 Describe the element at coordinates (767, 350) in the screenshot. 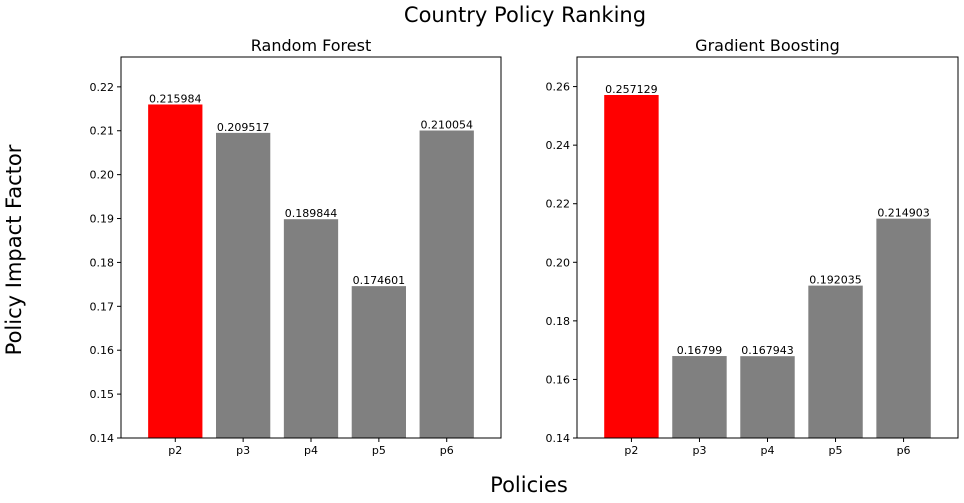

I see `bar-value-label: 0.167943` at that location.